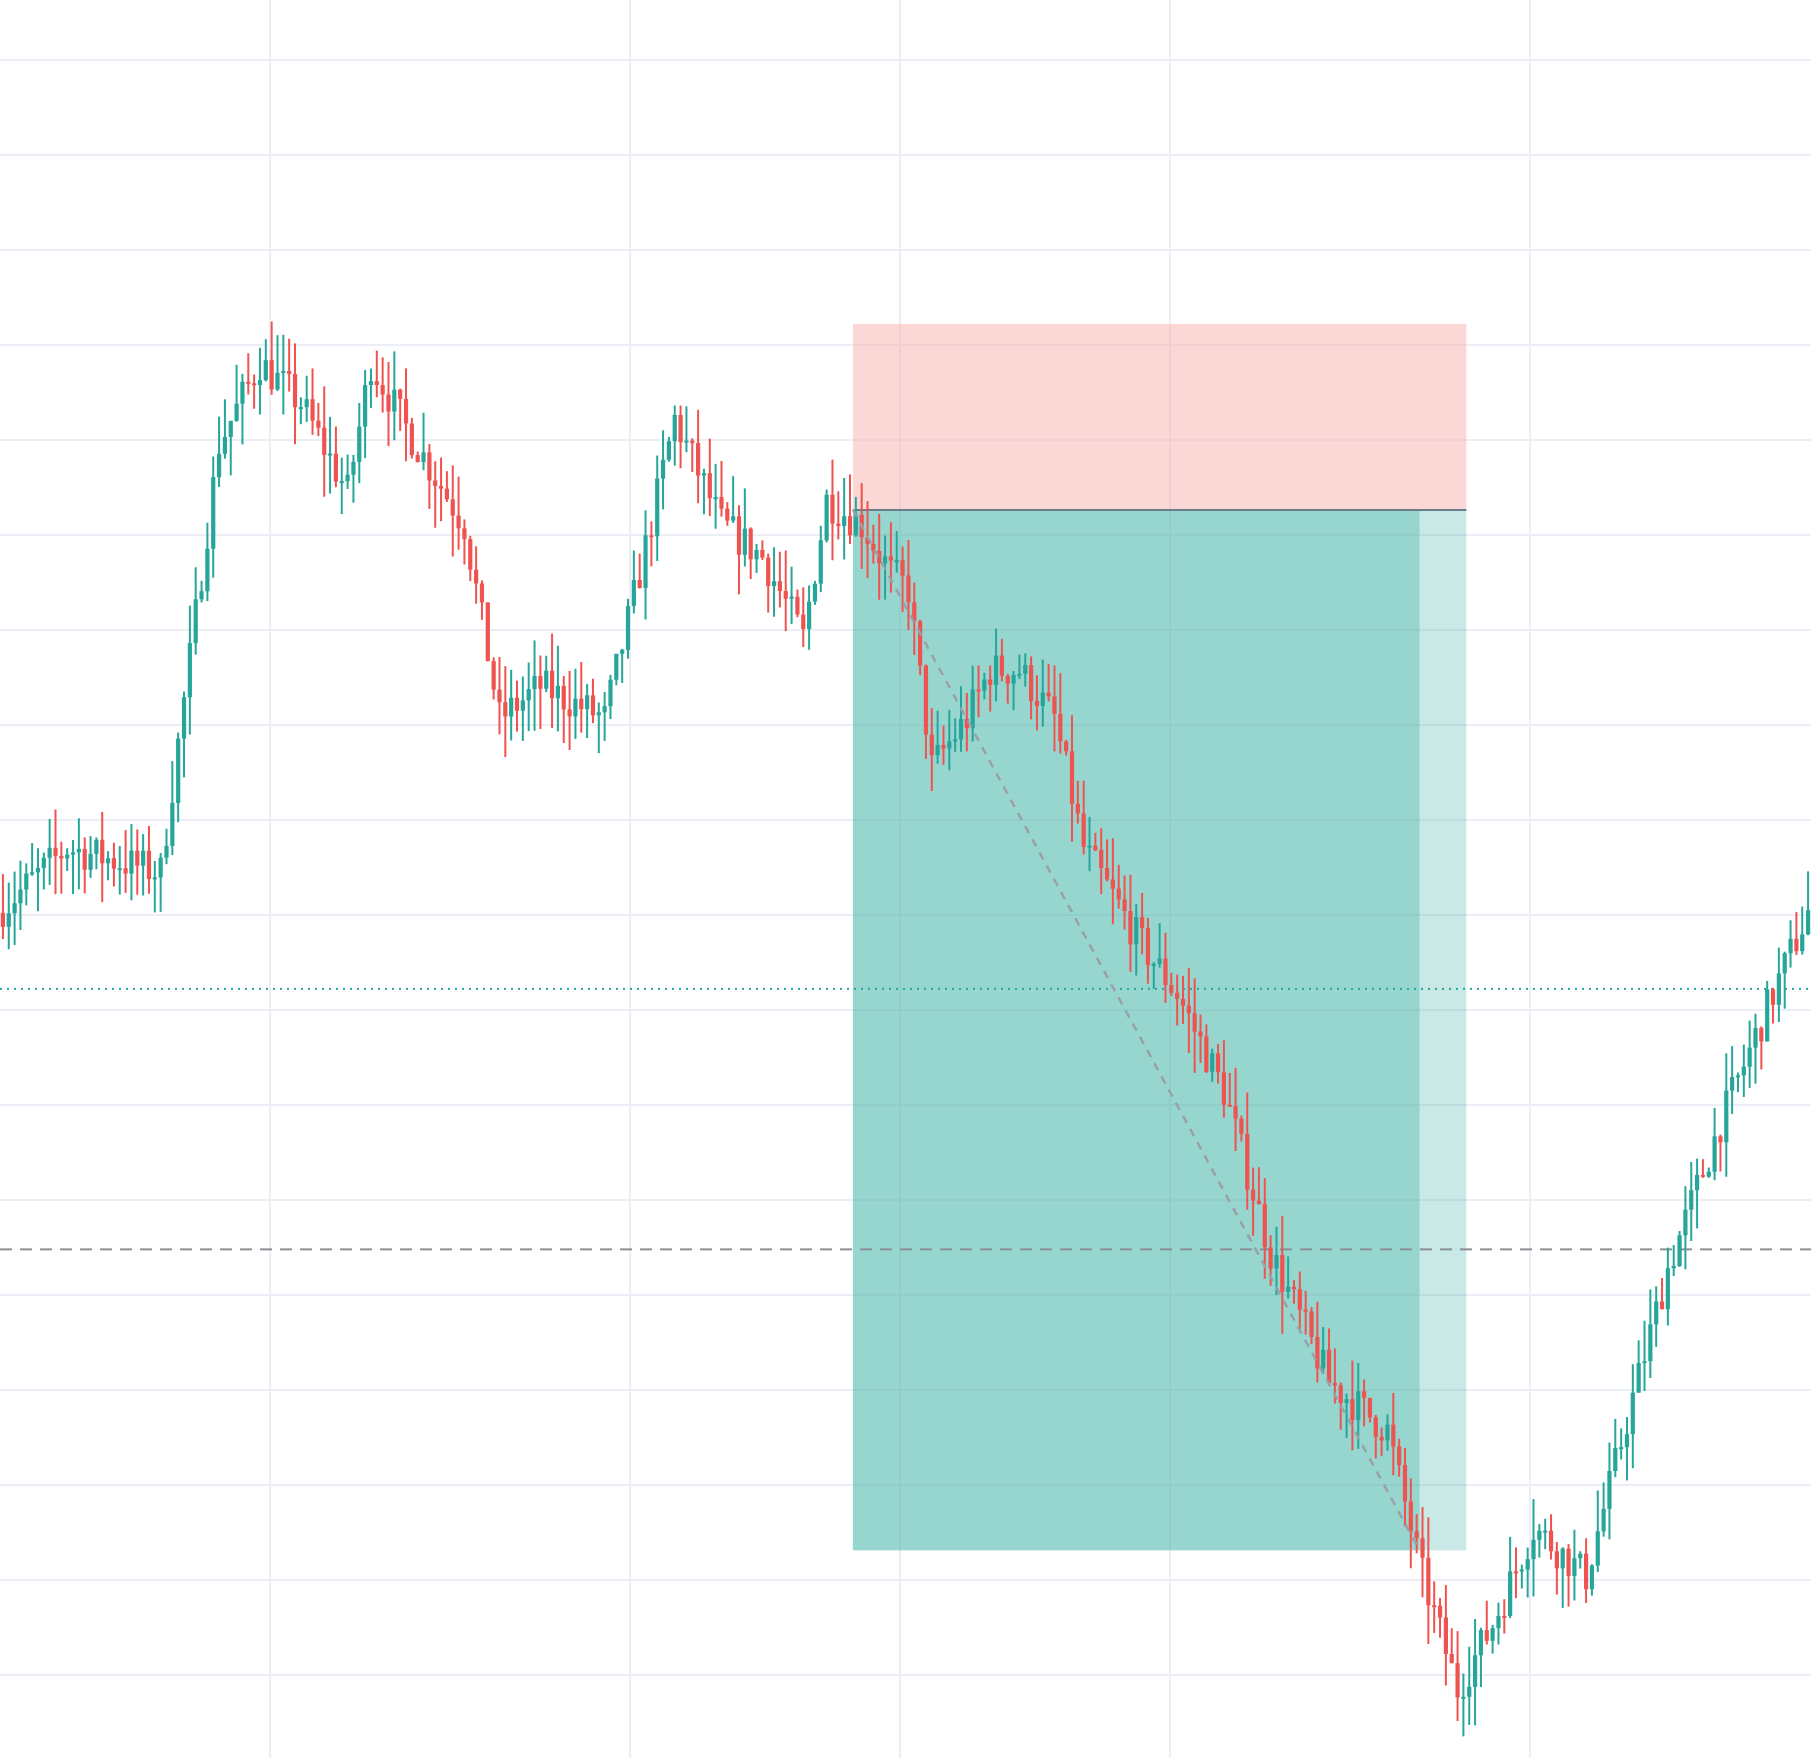  I want to click on stop-loss-zone, so click(1159, 416).